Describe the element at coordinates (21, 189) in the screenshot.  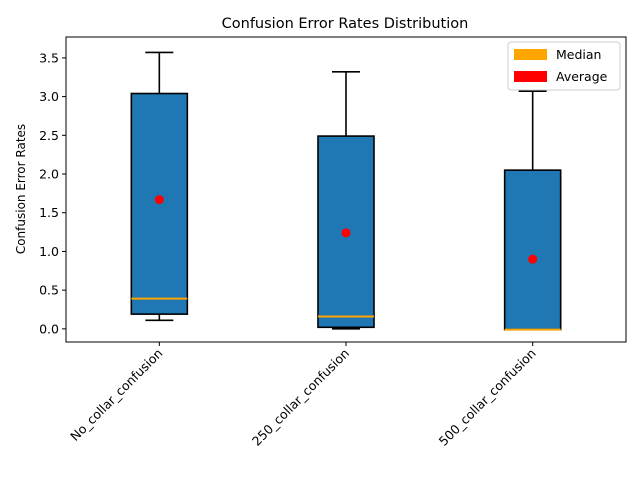
I see `y-axis-label: Confusion Error Rates` at that location.